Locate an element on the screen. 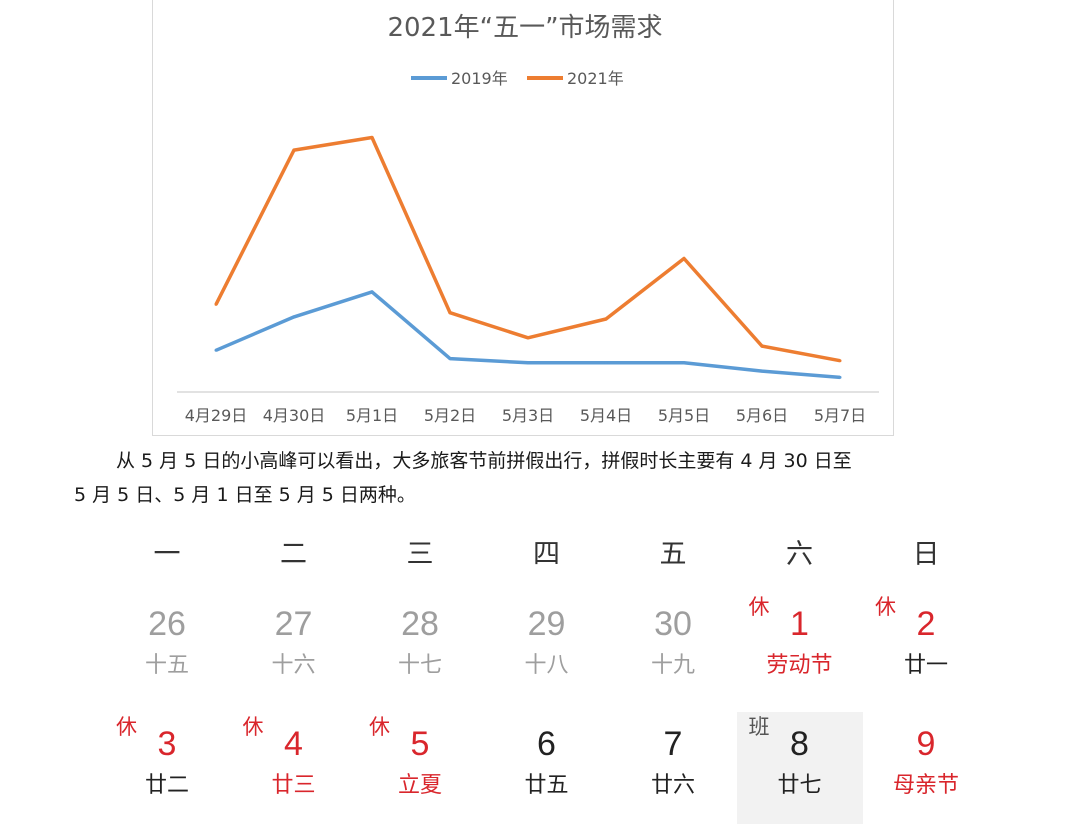  lunar-date: 廿七 is located at coordinates (799, 785).